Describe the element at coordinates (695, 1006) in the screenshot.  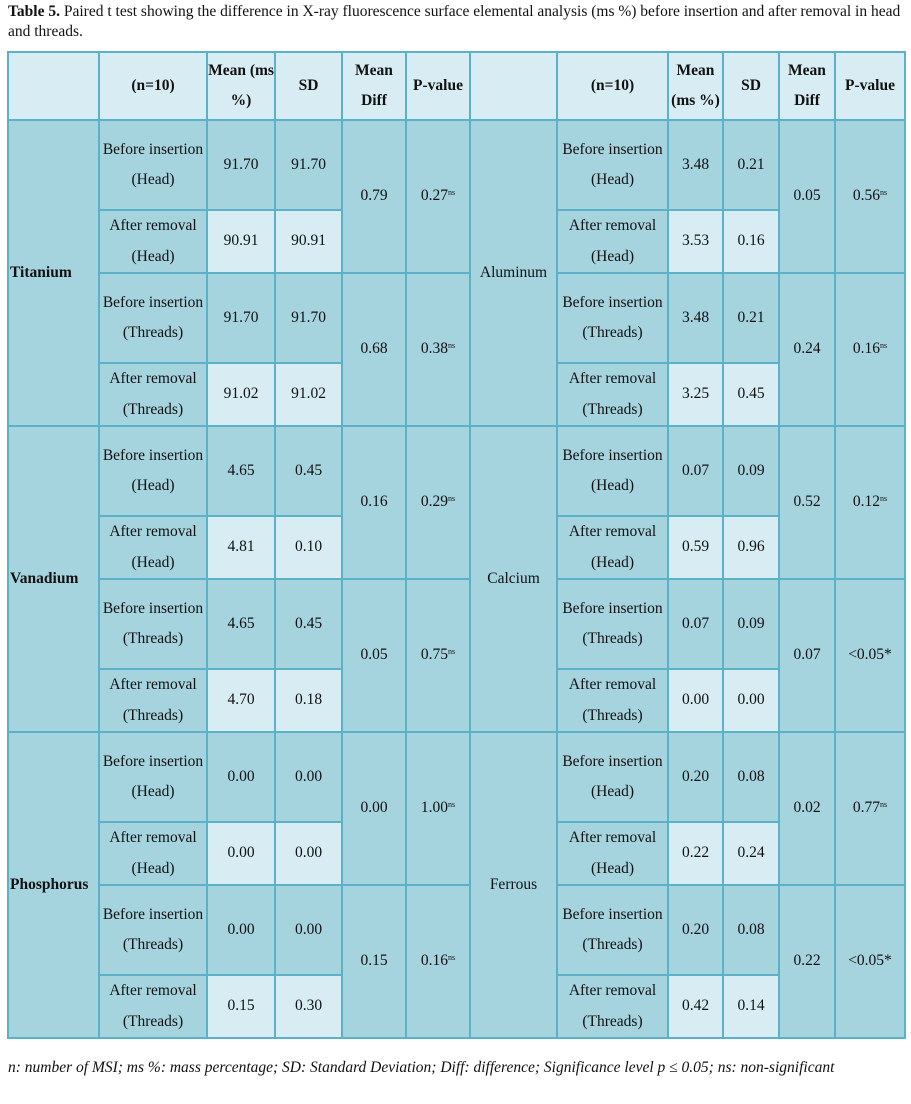
I see `mean-value: 0.42` at that location.